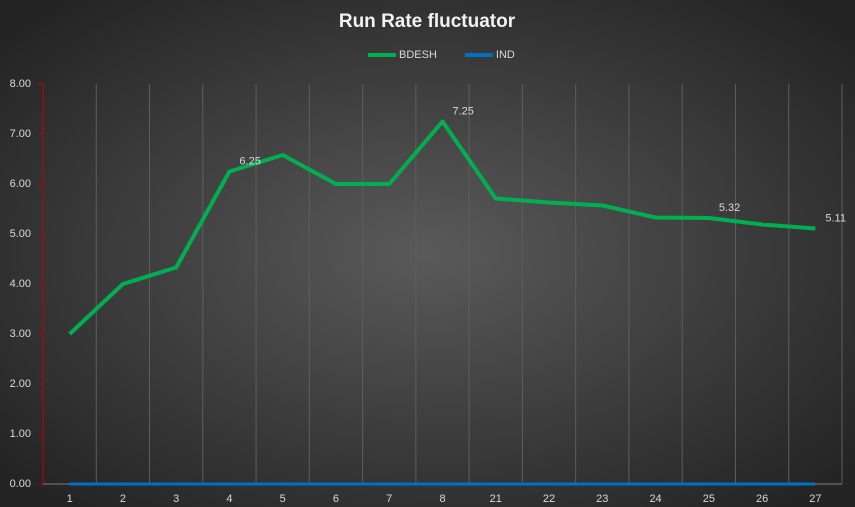 This screenshot has height=507, width=855. What do you see at coordinates (815, 499) in the screenshot?
I see `x-tick-label: 27` at bounding box center [815, 499].